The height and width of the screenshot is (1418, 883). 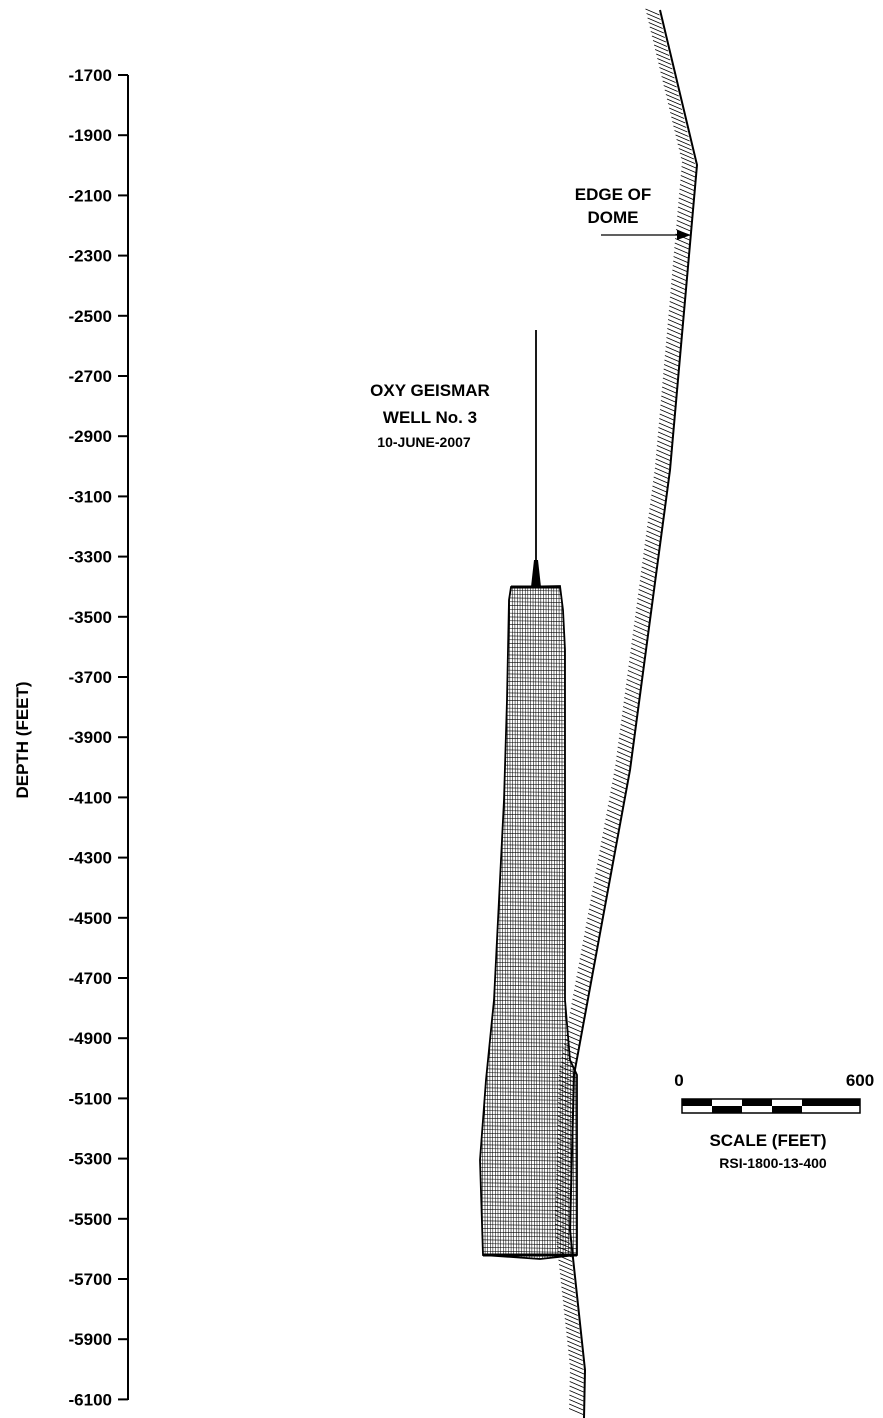 What do you see at coordinates (90, 195) in the screenshot?
I see `depth-tick-label: -2100` at bounding box center [90, 195].